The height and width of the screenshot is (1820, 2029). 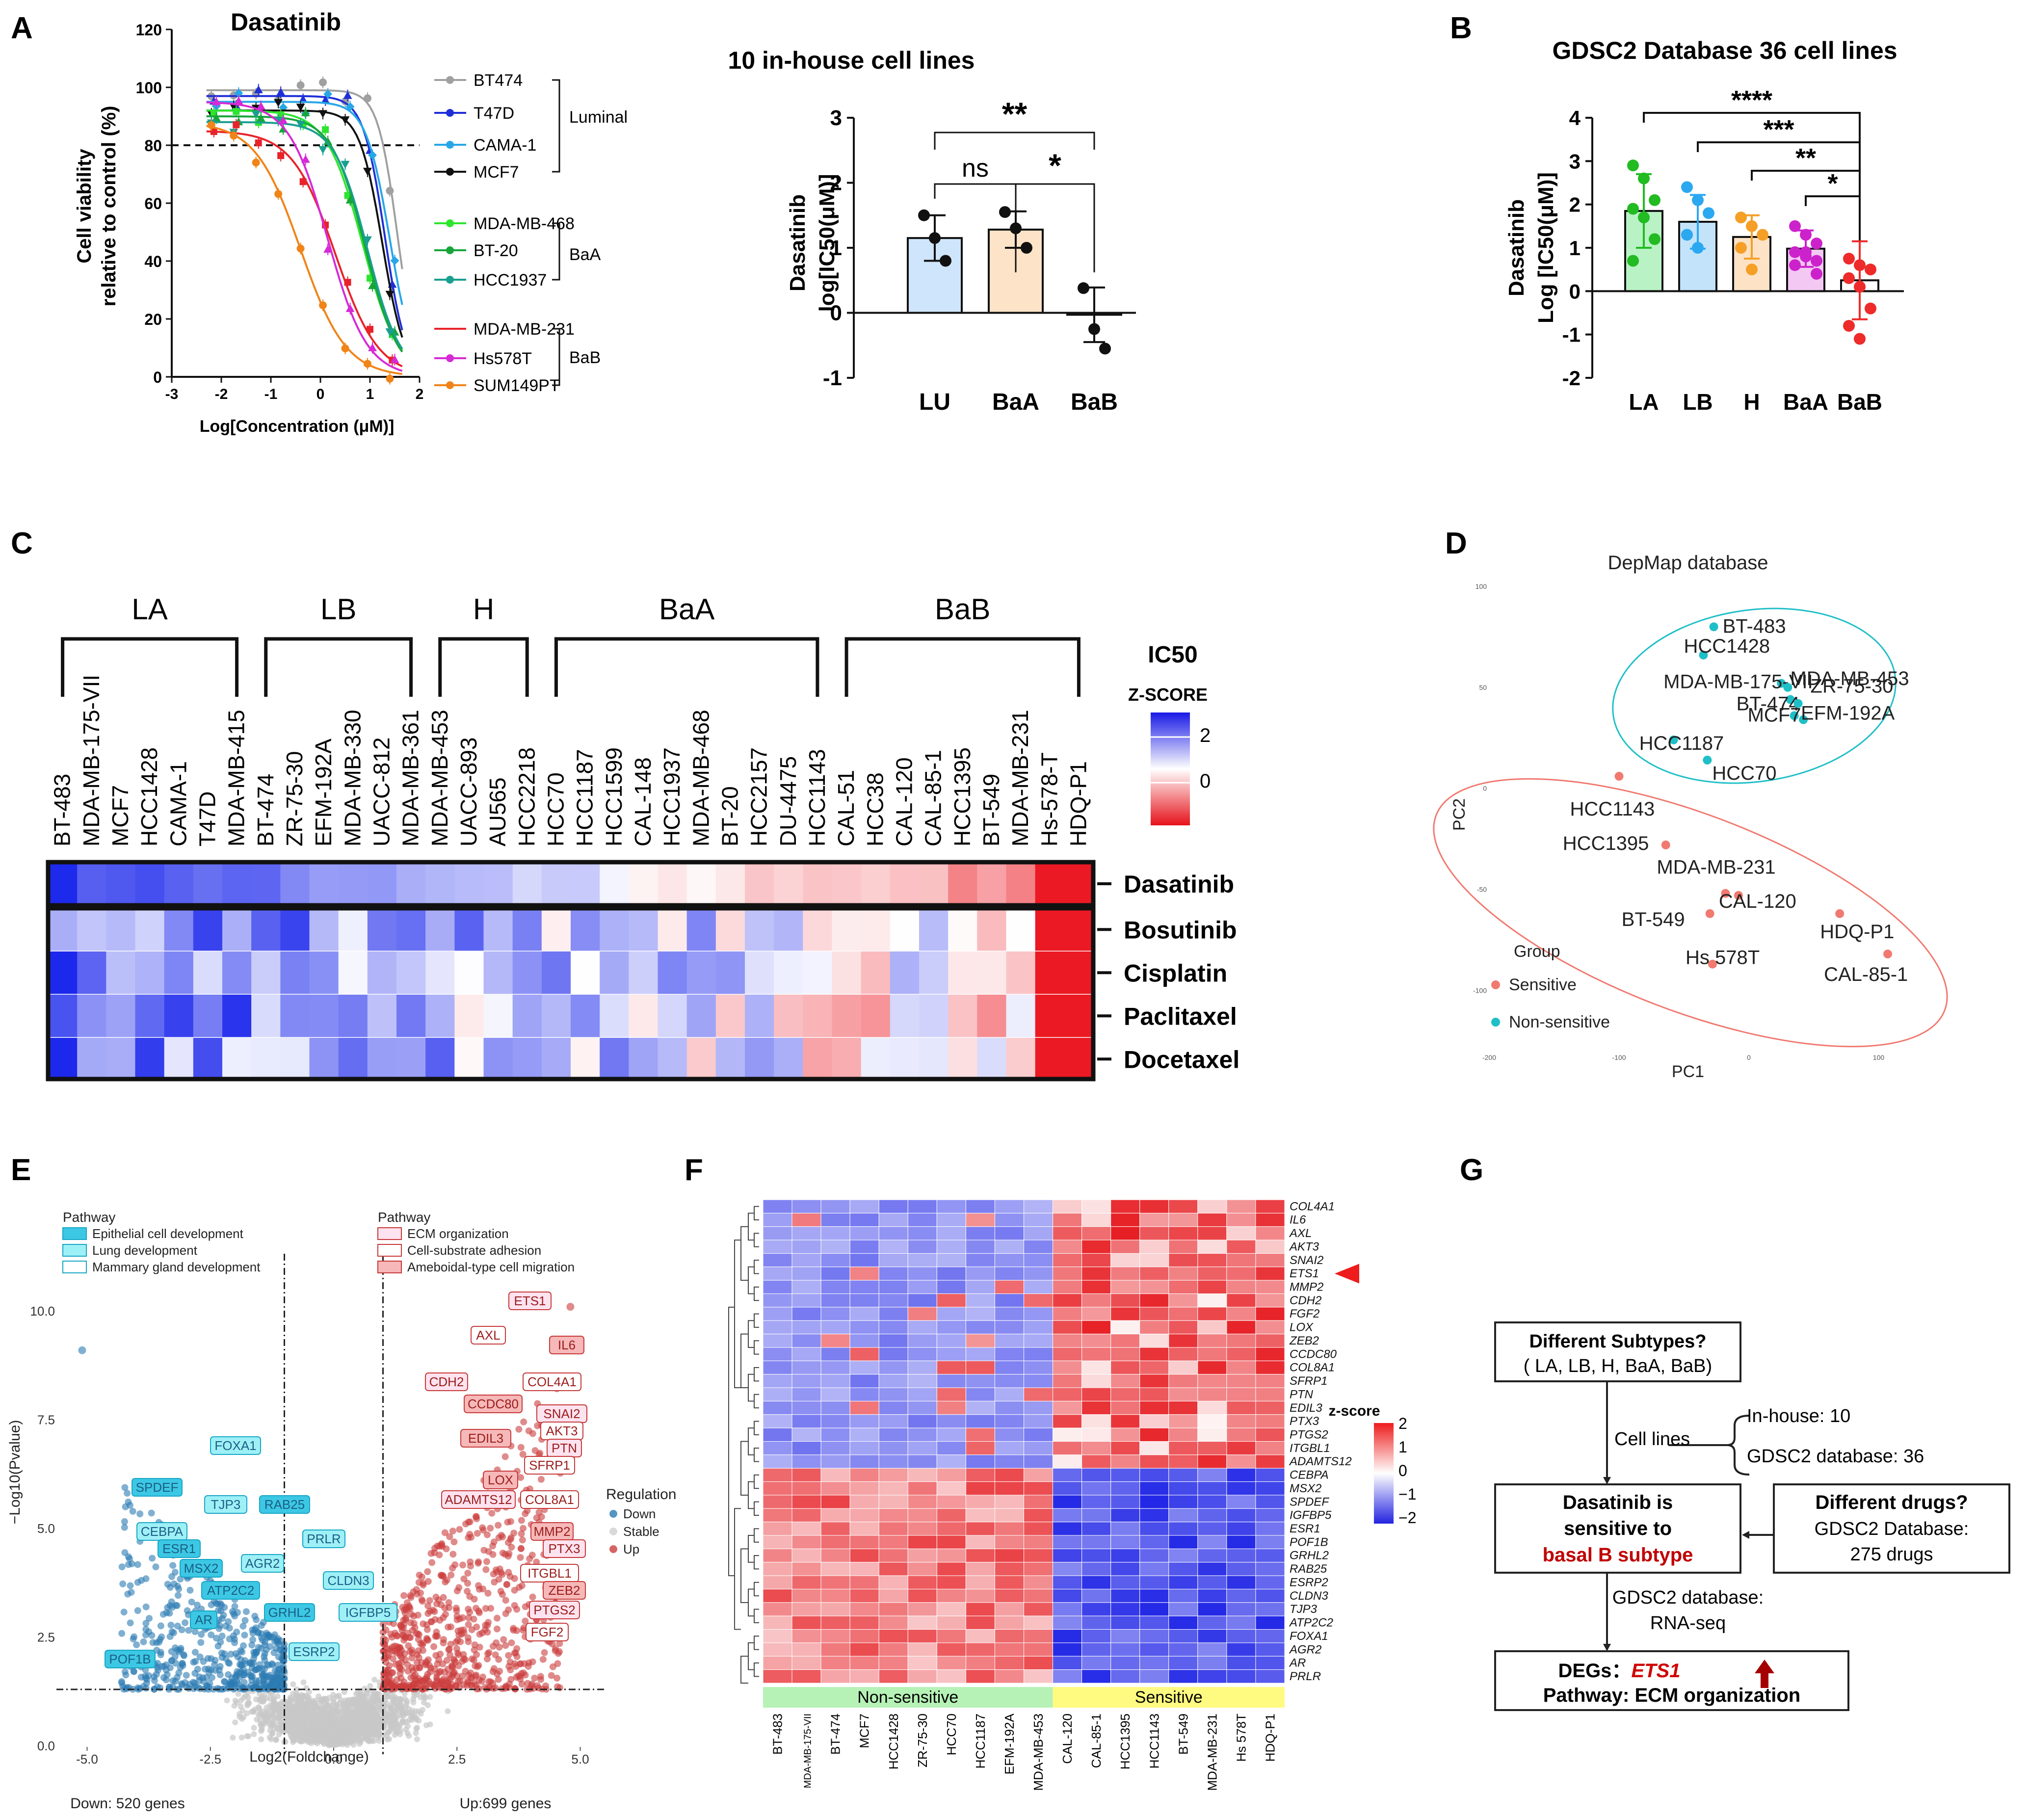 I want to click on gdsc-sig-label: **, so click(x=1805, y=158).